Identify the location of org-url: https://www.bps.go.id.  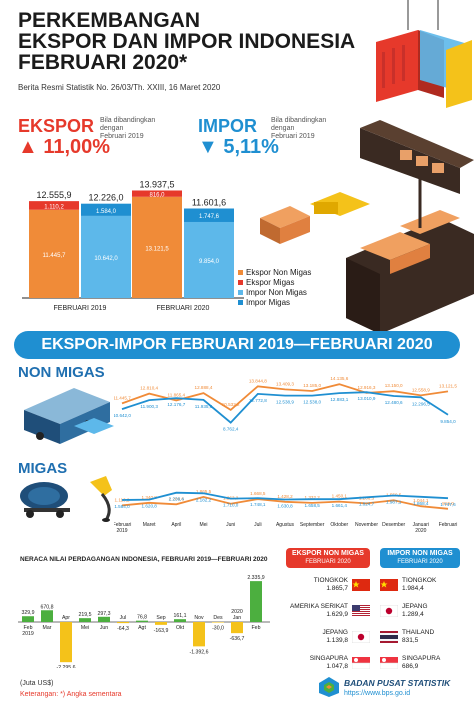
(377, 693).